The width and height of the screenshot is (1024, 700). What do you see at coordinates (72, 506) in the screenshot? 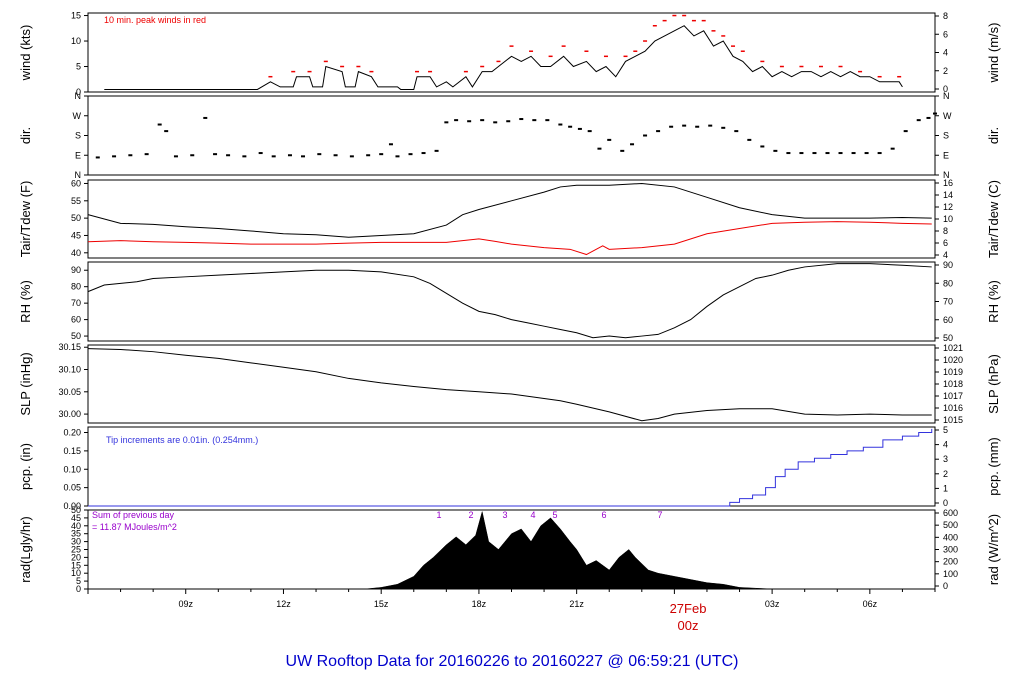
I see `y-tick-label-left: 0.00` at bounding box center [72, 506].